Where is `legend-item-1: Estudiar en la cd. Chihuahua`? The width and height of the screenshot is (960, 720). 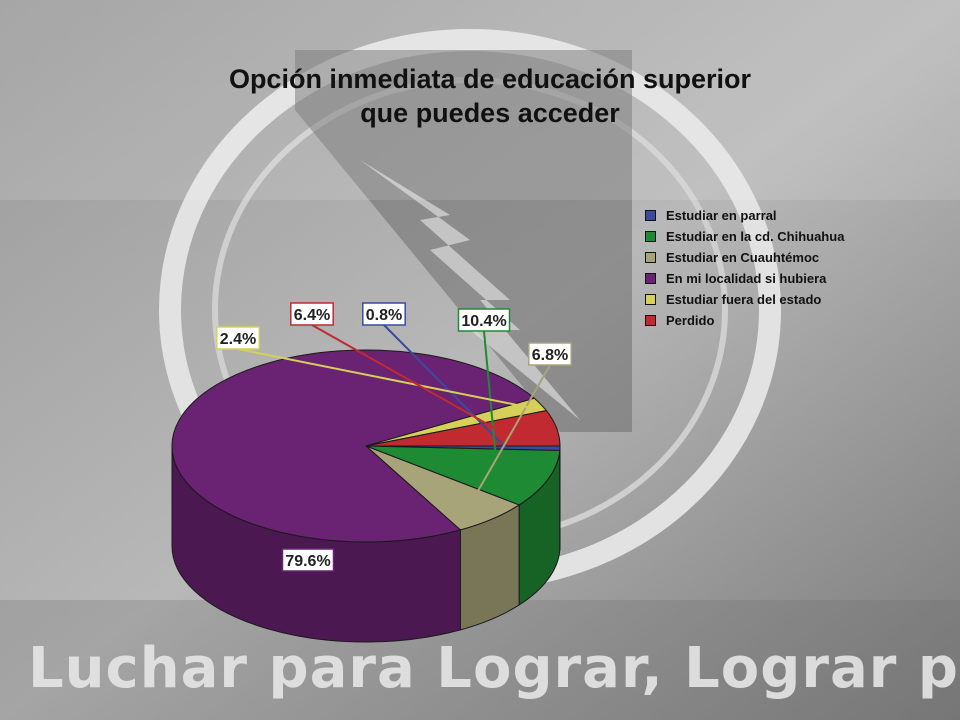 legend-item-1: Estudiar en la cd. Chihuahua is located at coordinates (759, 236).